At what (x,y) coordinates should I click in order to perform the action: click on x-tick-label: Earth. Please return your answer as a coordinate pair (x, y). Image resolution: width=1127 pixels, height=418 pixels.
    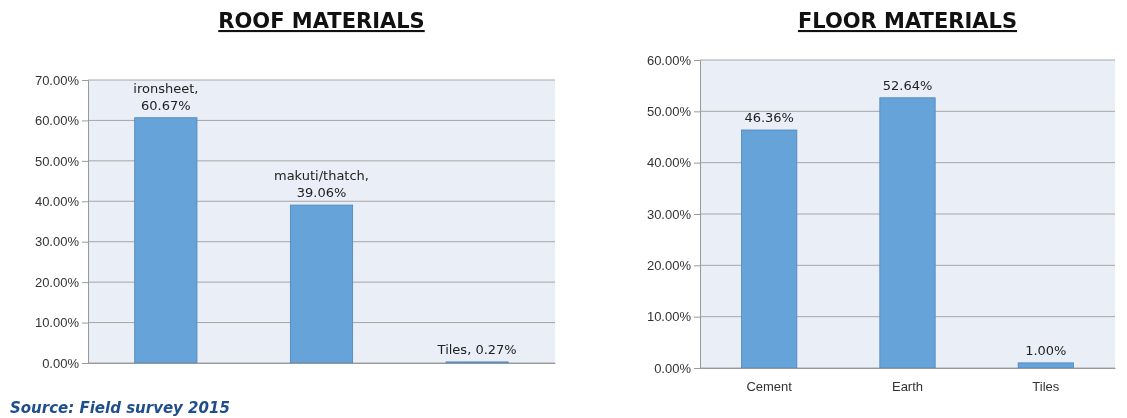
    Looking at the image, I should click on (907, 387).